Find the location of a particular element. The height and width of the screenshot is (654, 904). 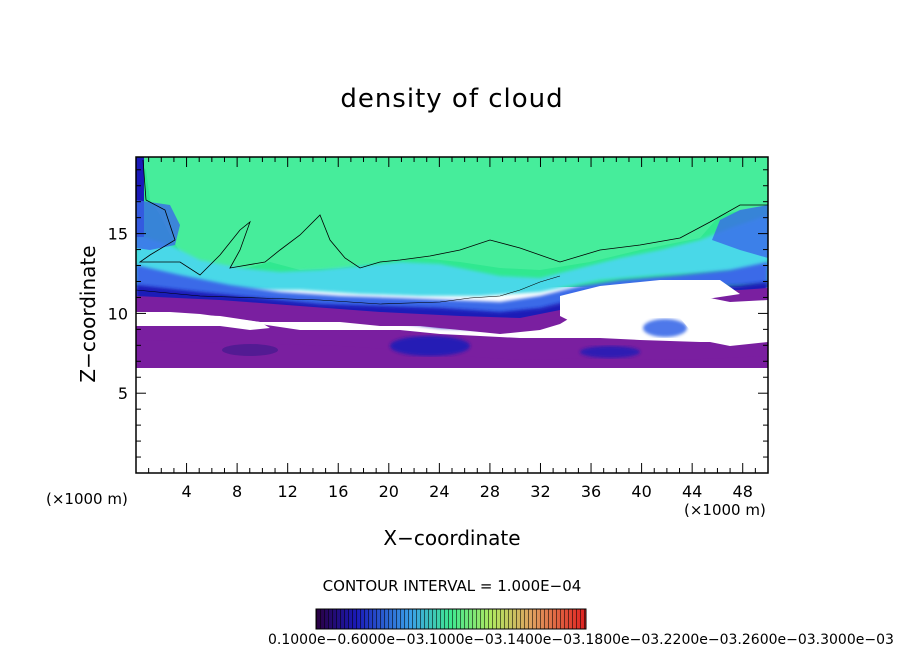

contour-line-upper is located at coordinates (453, 217).